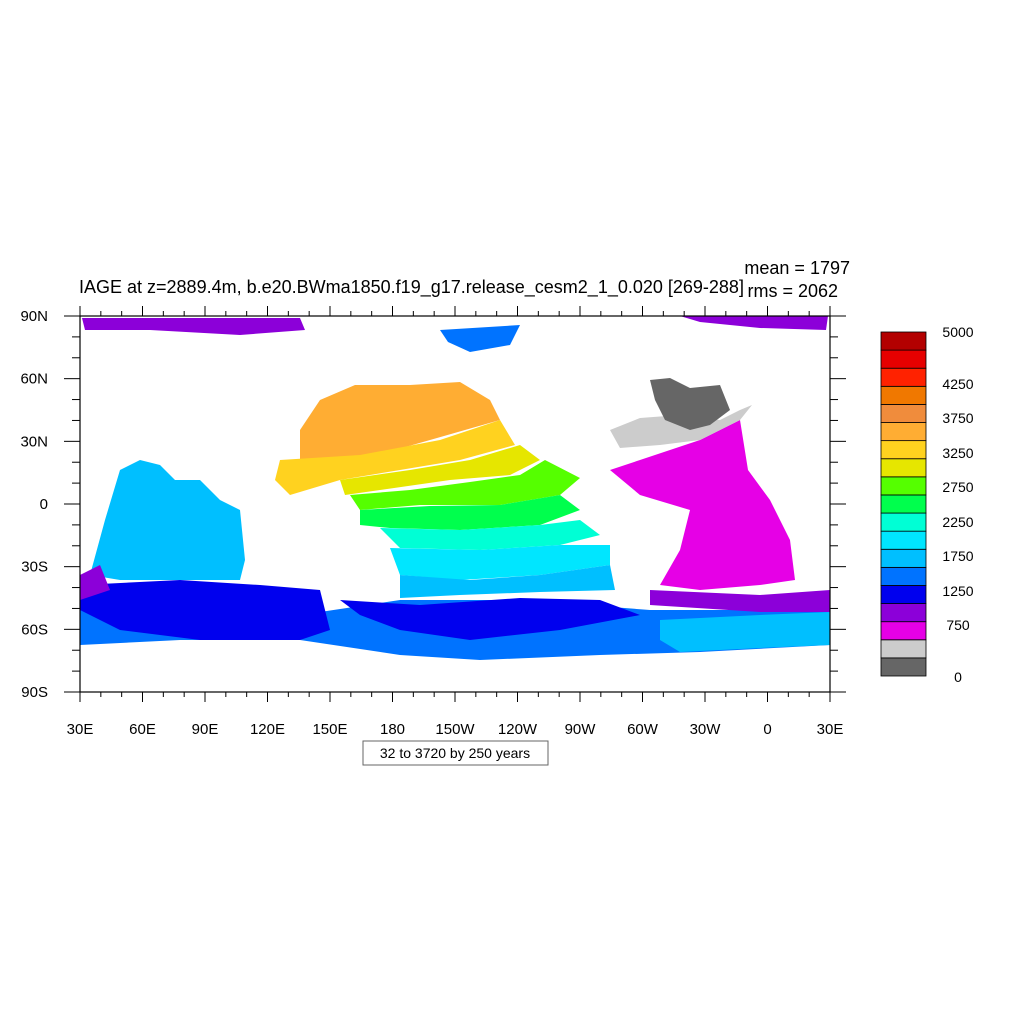 The width and height of the screenshot is (1024, 1024). I want to click on y-tick-label: 0, so click(44, 504).